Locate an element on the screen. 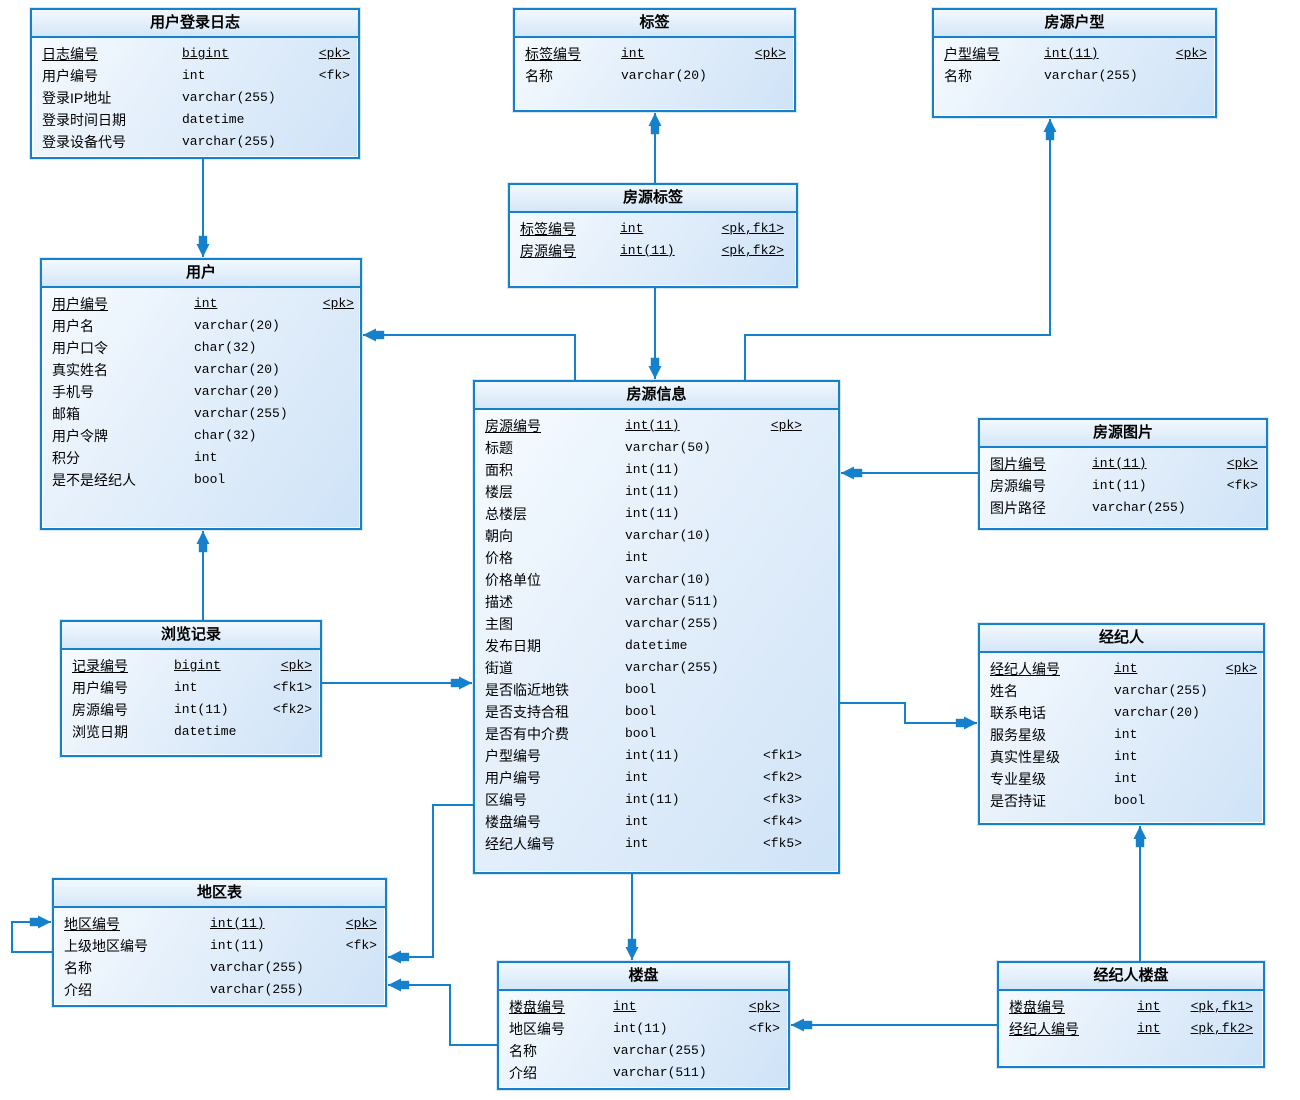  field-row: 日志编号 bigint <pk> is located at coordinates (200, 54).